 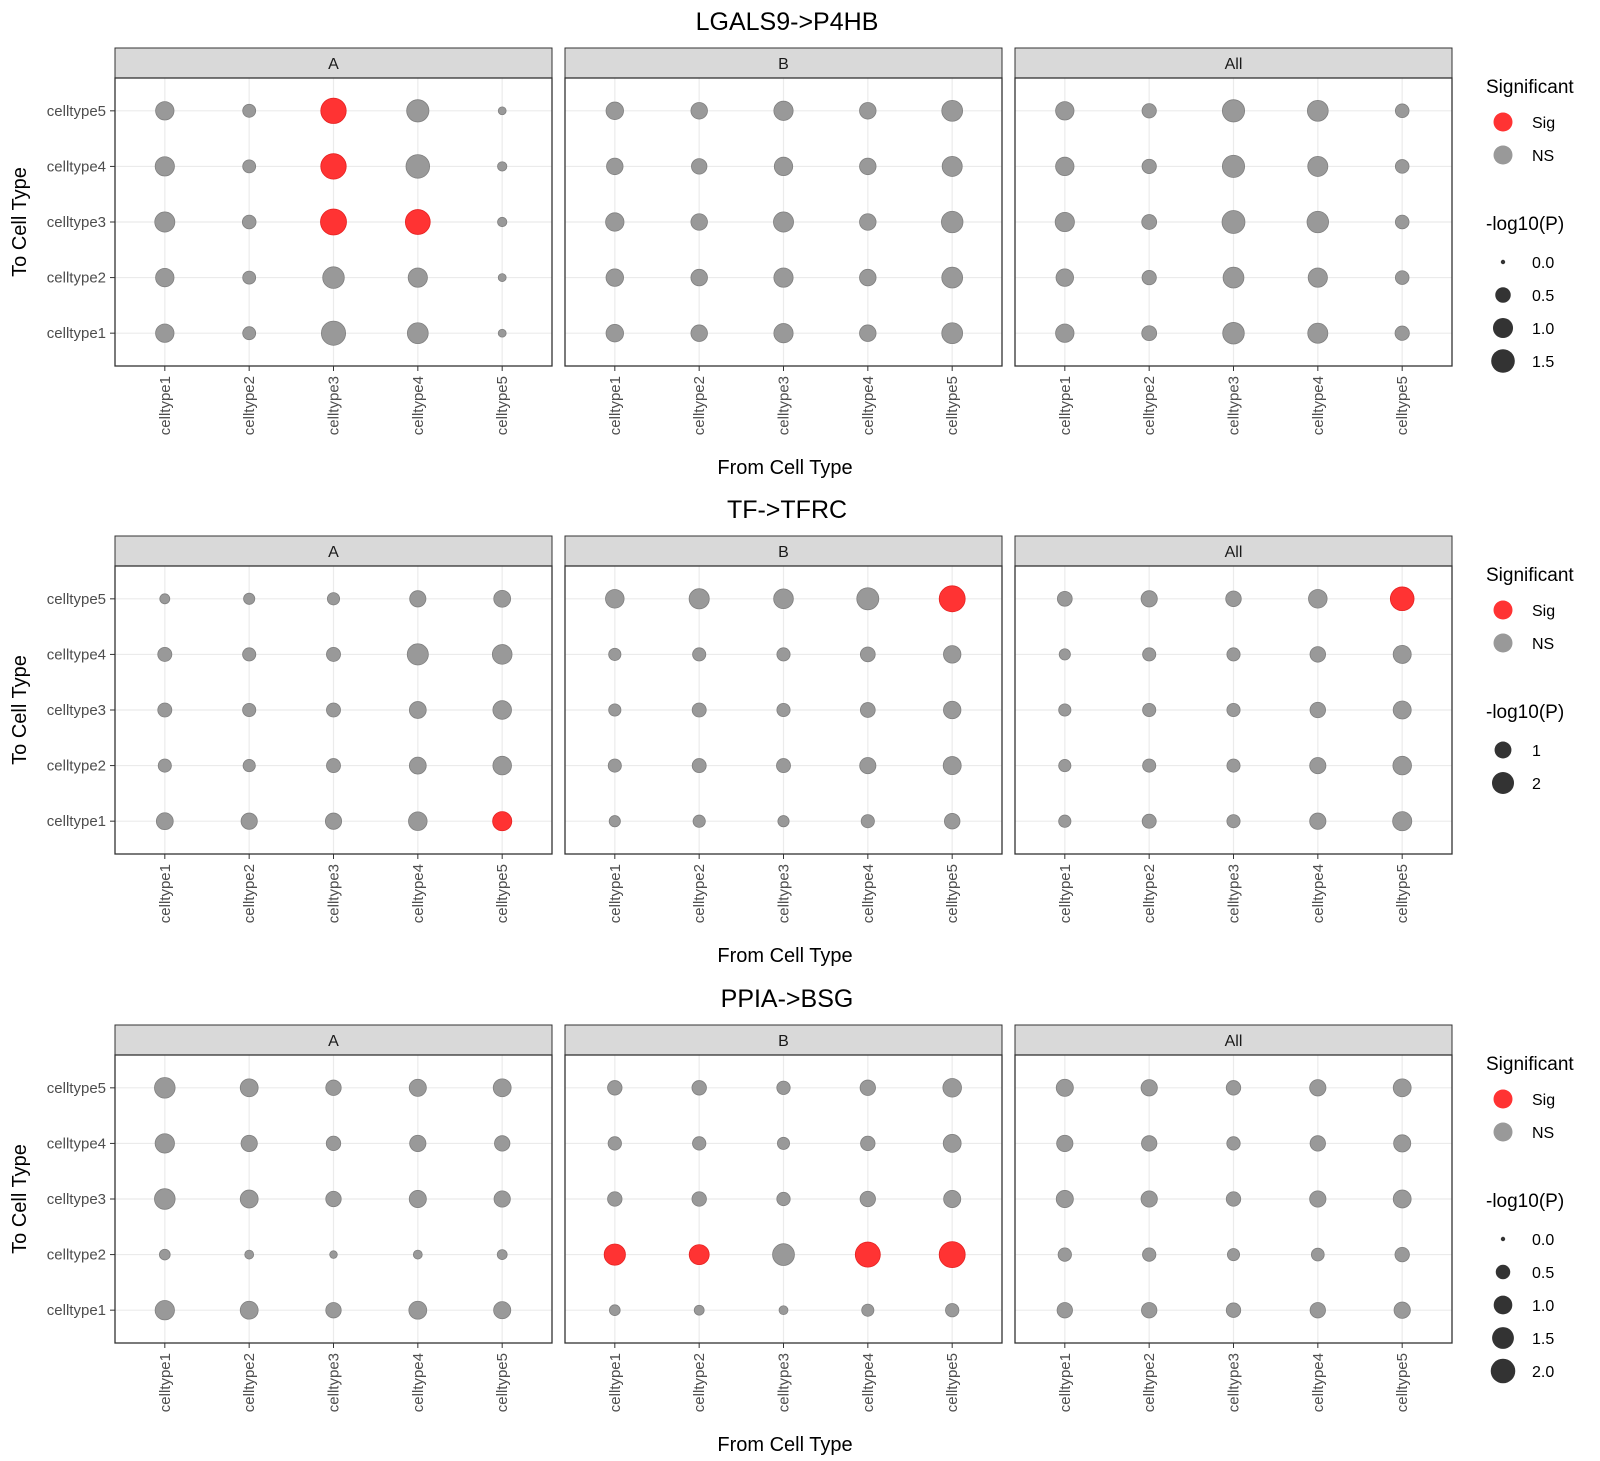 I want to click on legend-size-label: 1, so click(x=1536, y=751).